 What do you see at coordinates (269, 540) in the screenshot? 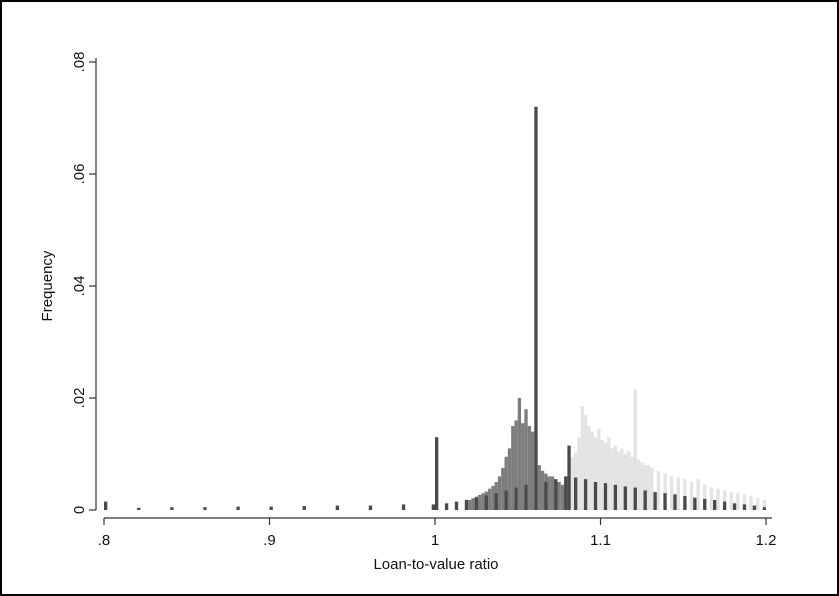
I see `x-tick-label: .9` at bounding box center [269, 540].